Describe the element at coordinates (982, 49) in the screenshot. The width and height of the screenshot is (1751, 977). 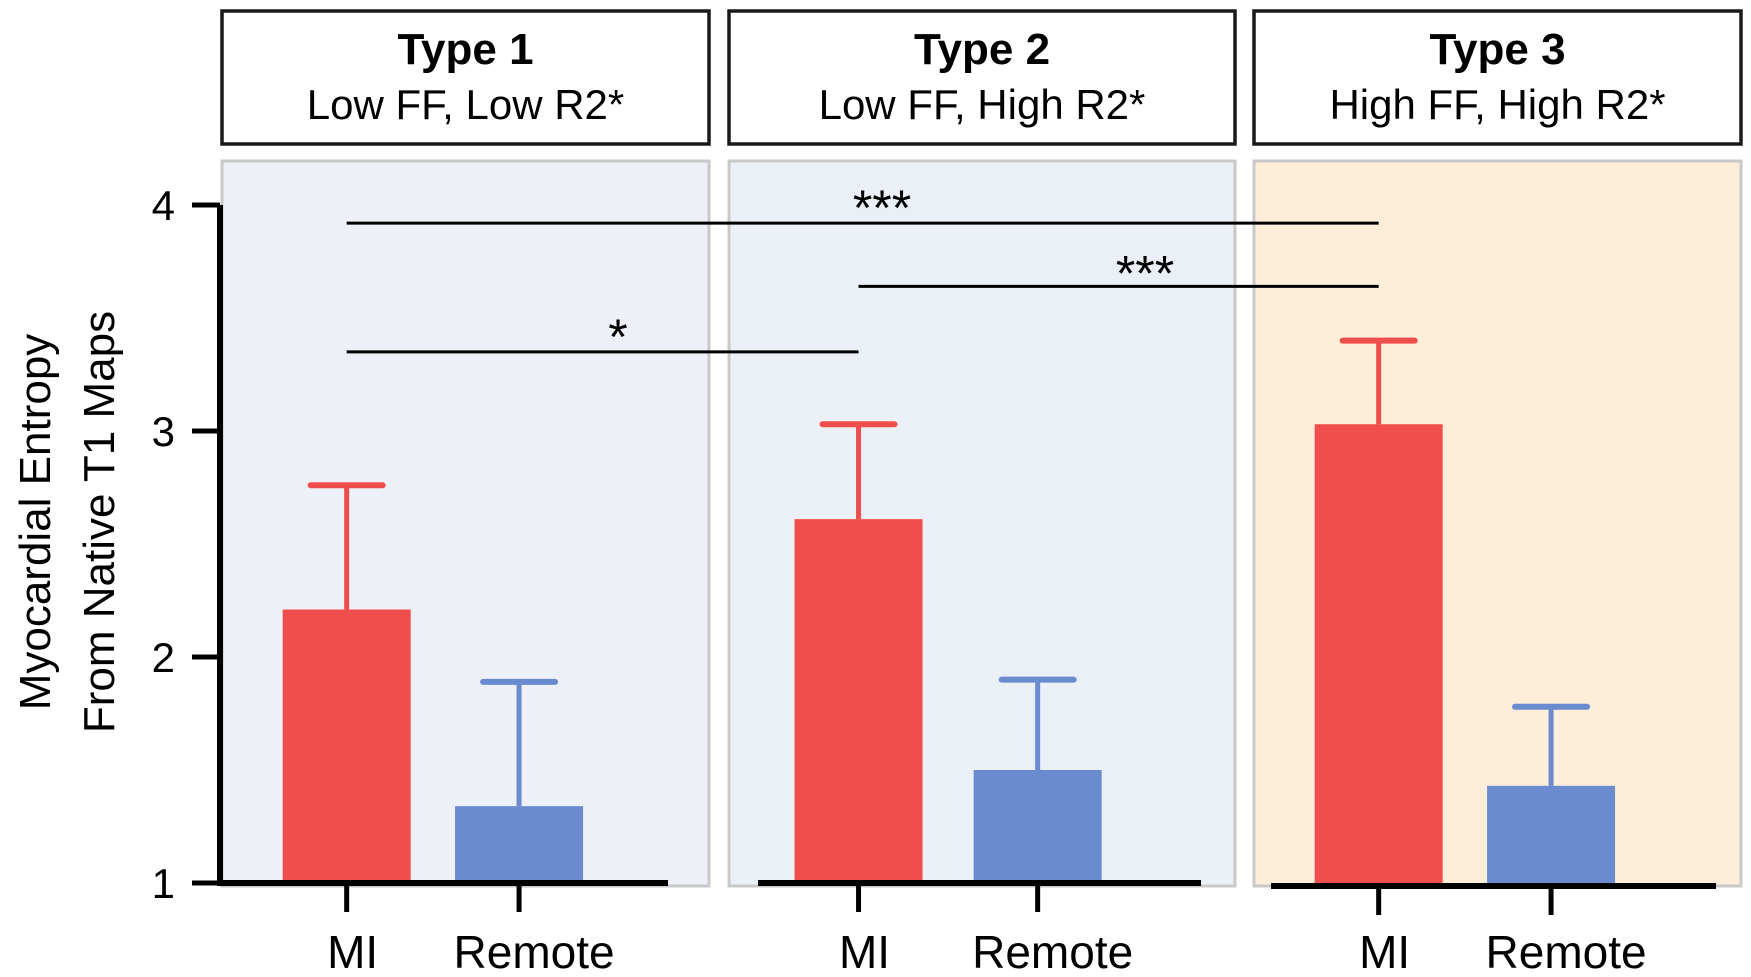
I see `panel-title-2: Type 2` at that location.